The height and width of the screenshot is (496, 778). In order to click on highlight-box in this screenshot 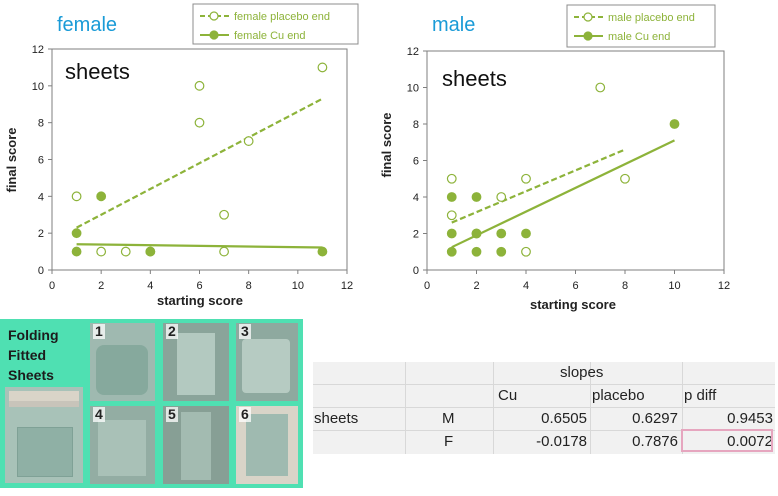, I will do `click(727, 440)`.